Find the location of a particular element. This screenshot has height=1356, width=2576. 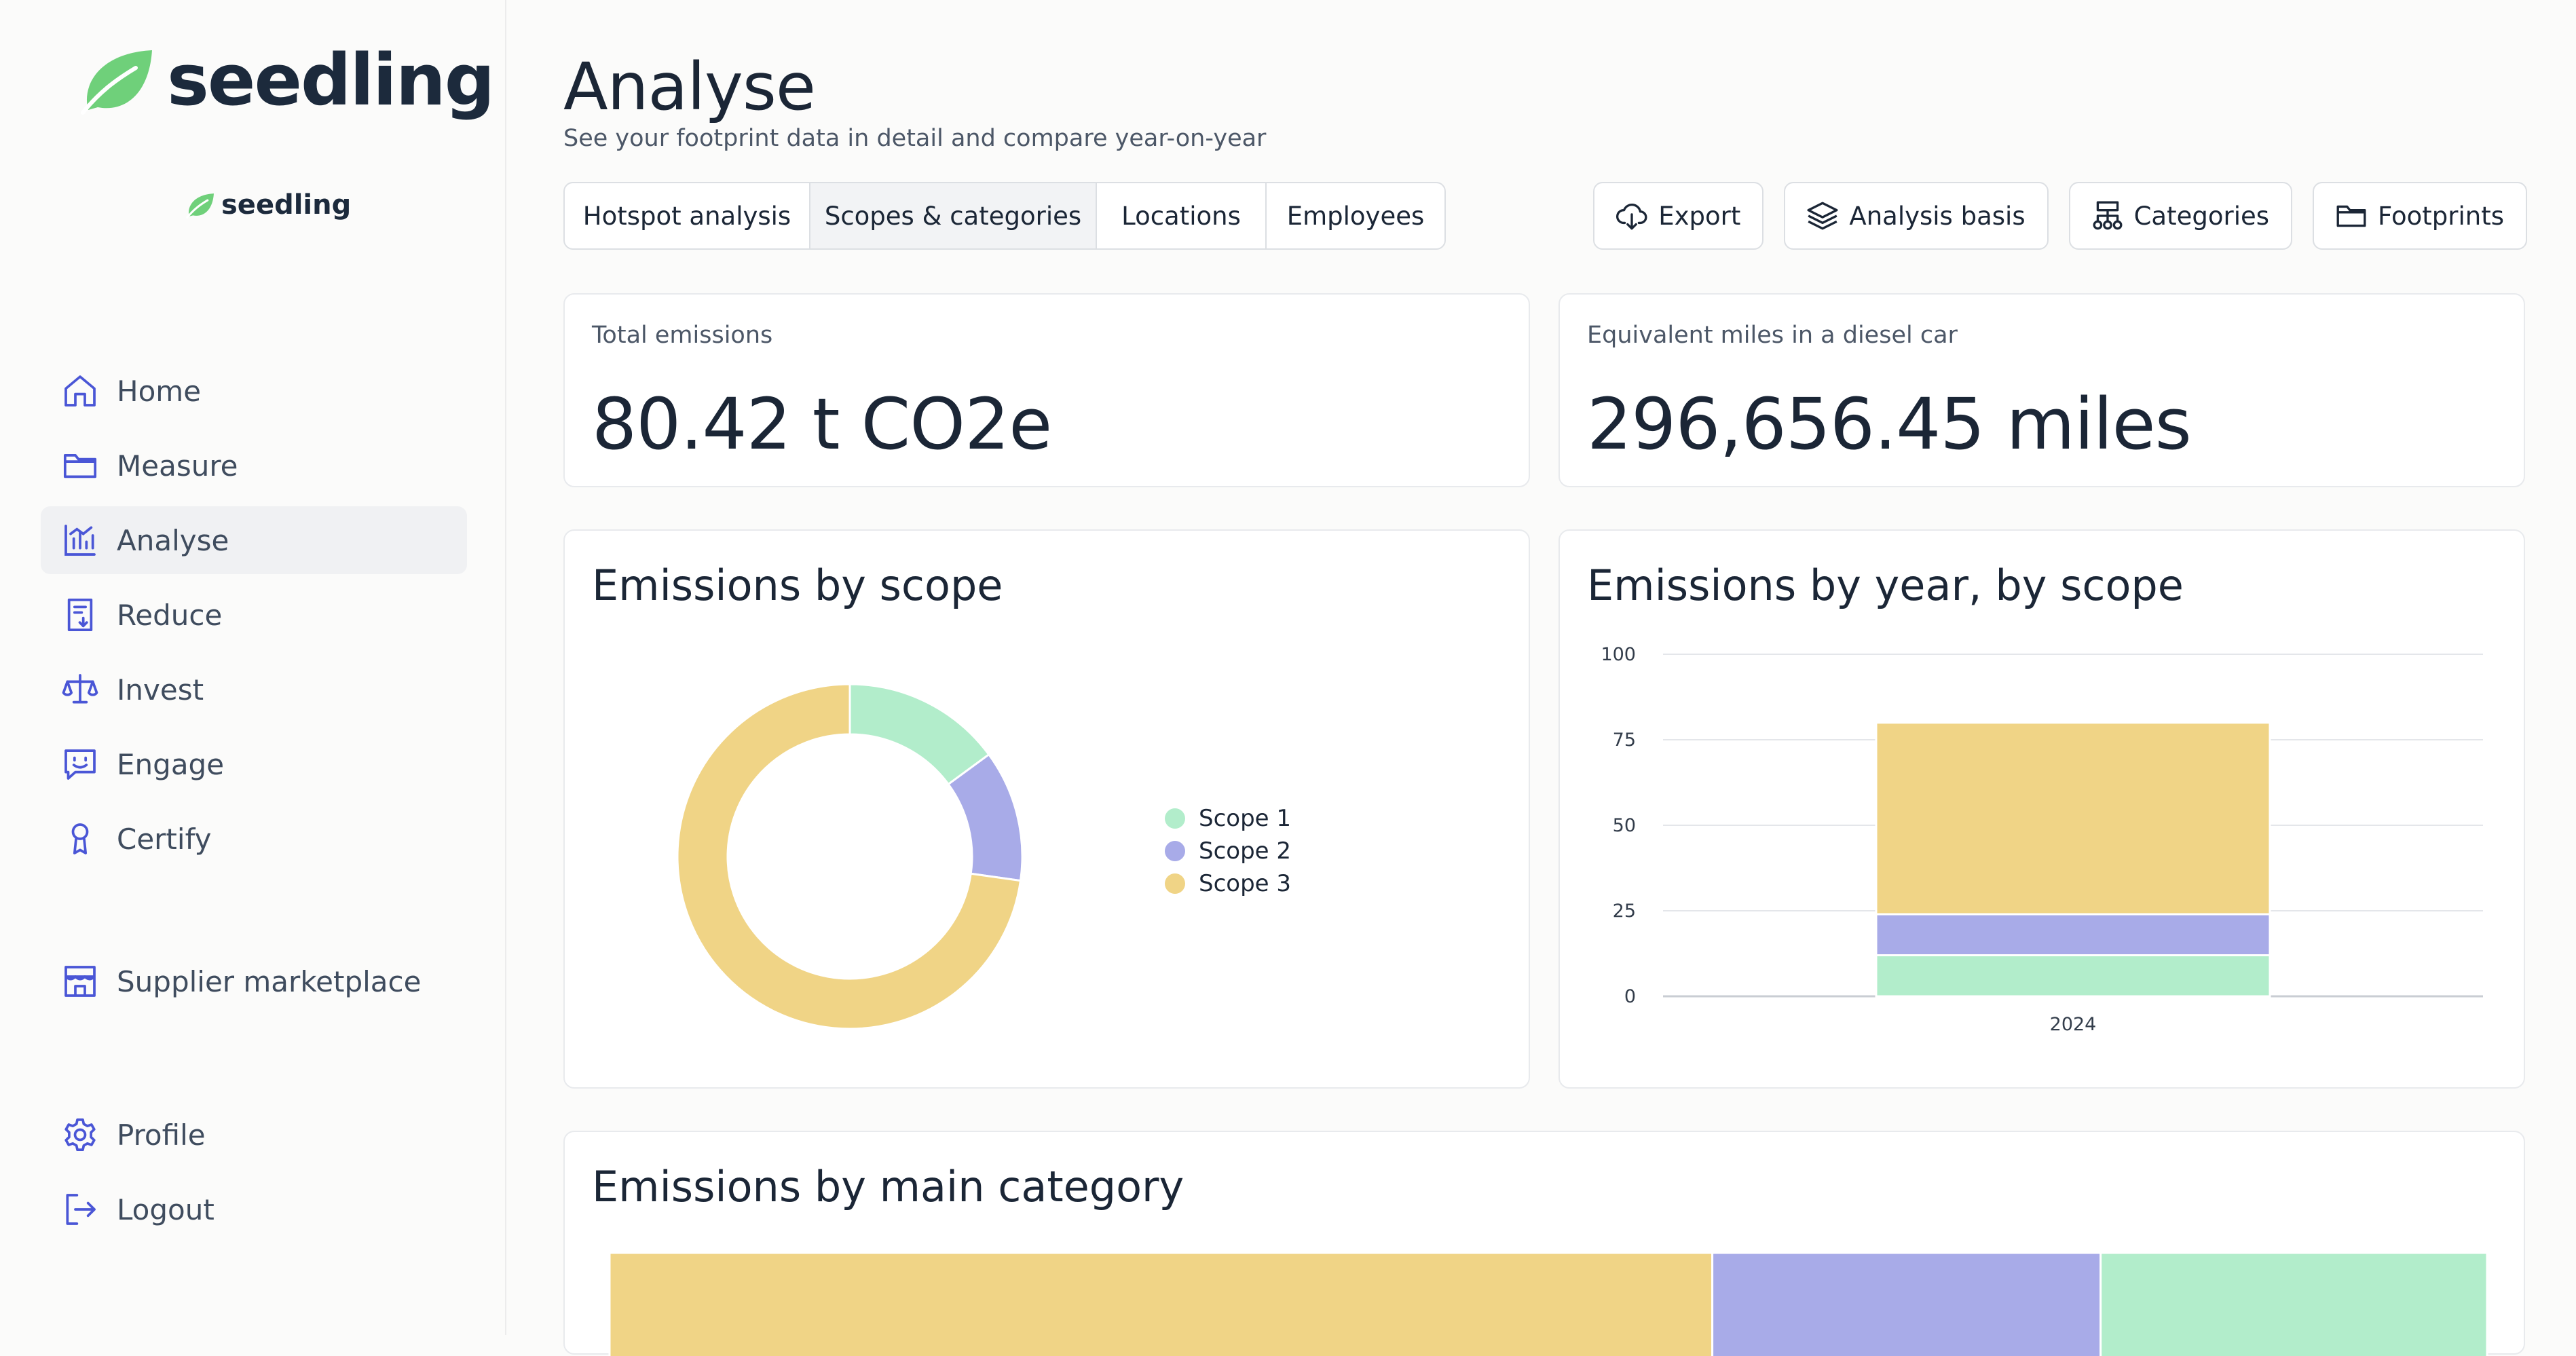

sidebar-item-measure: Measure is located at coordinates (254, 466).